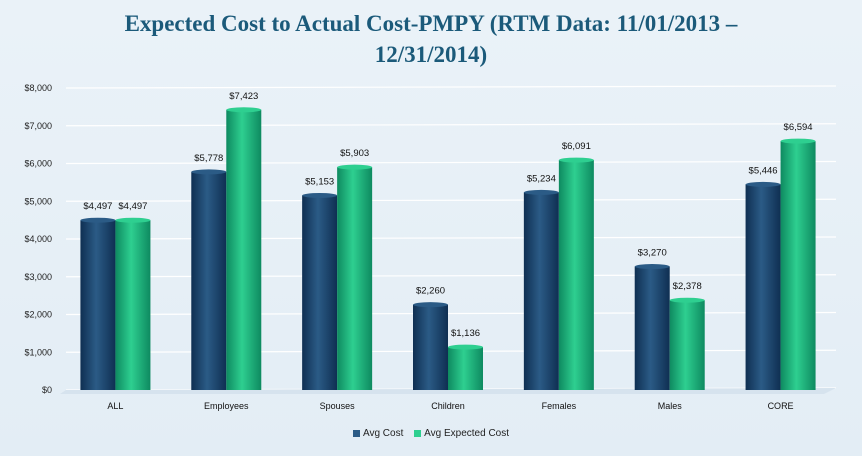  Describe the element at coordinates (418, 433) in the screenshot. I see `legend-swatch-avg-expected-cost` at that location.